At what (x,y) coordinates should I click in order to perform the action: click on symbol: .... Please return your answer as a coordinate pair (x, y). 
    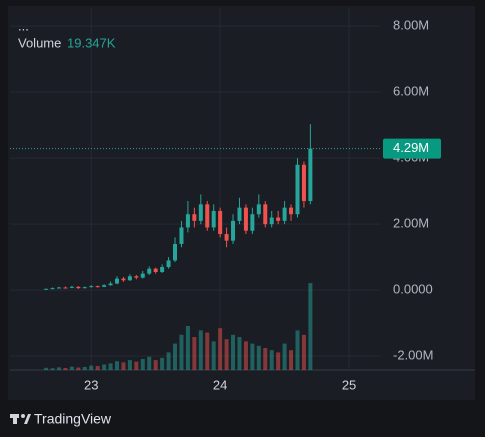
    Looking at the image, I should click on (23, 25).